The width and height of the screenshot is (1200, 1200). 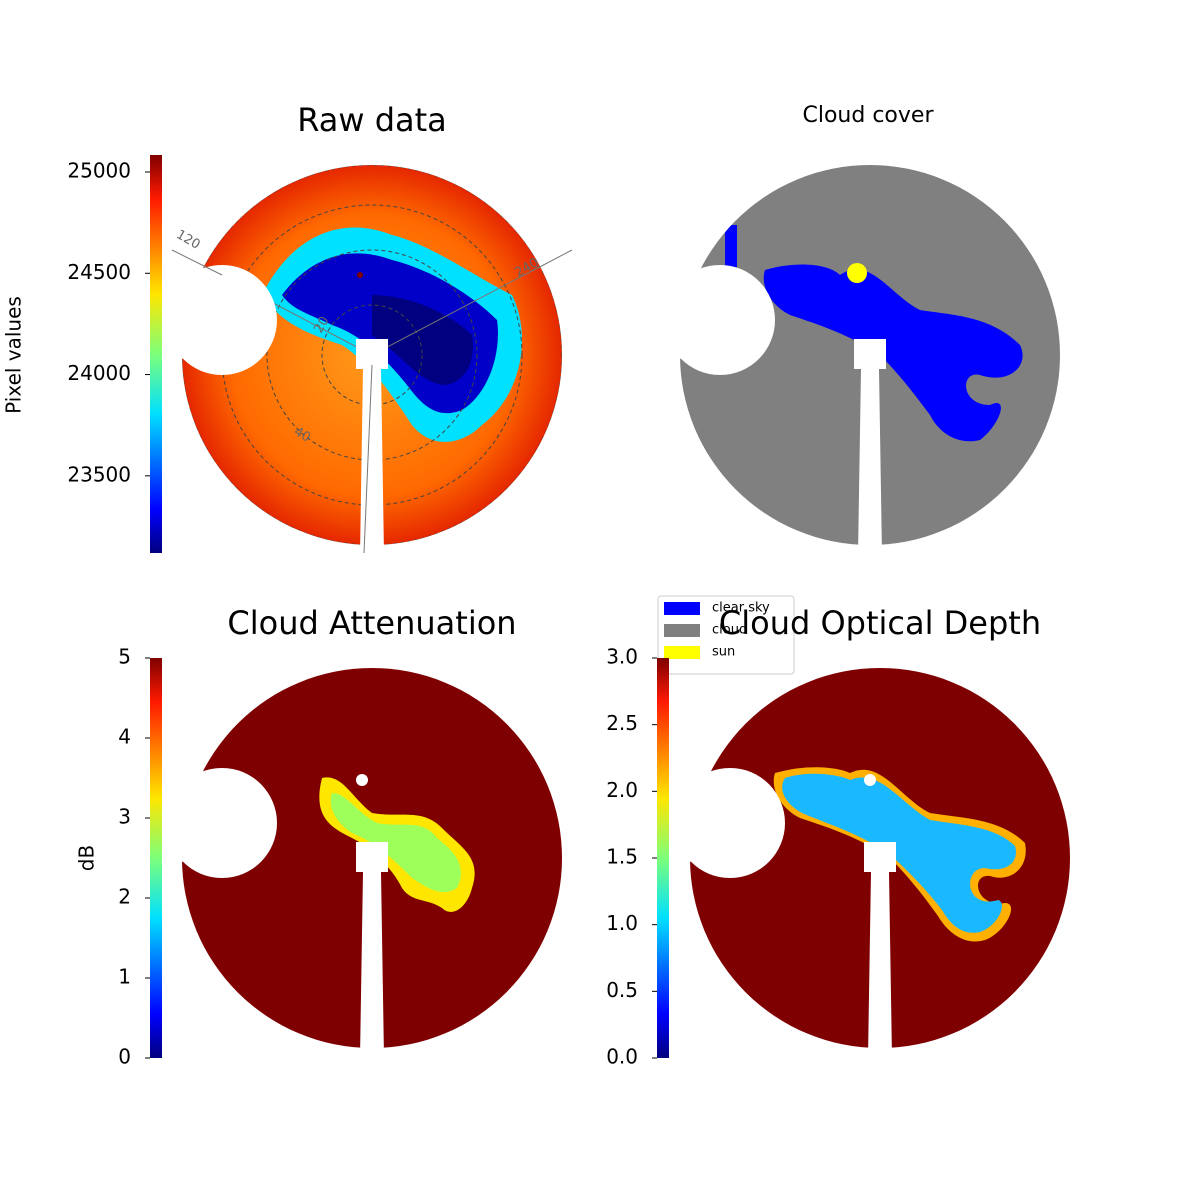 I want to click on colorbar-tick-label: 3.0, so click(x=622, y=657).